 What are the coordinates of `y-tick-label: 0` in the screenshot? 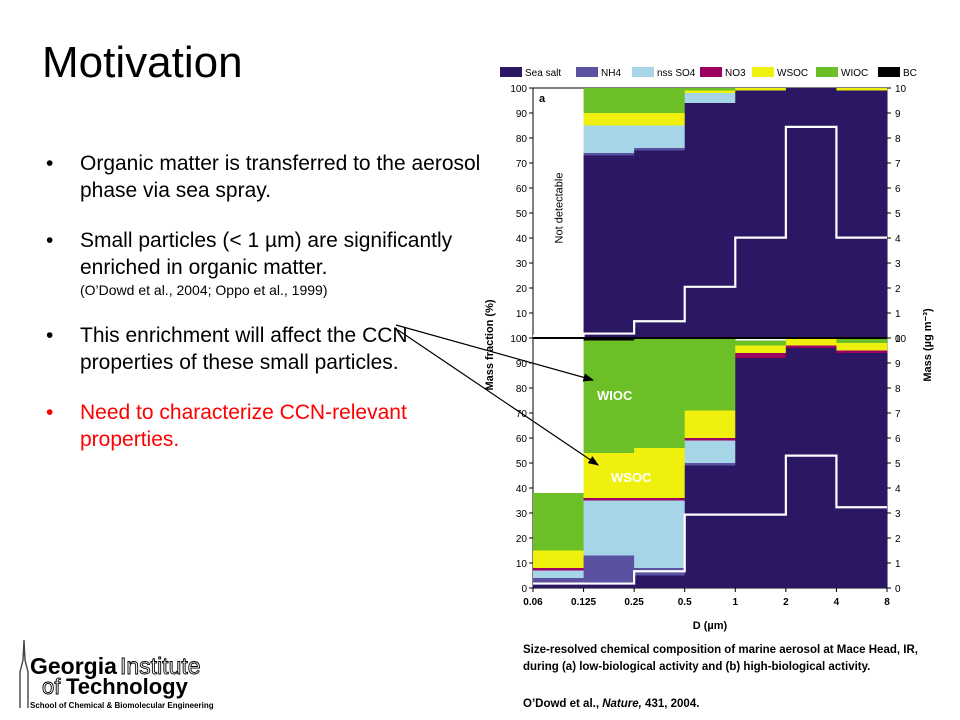 It's located at (524, 589).